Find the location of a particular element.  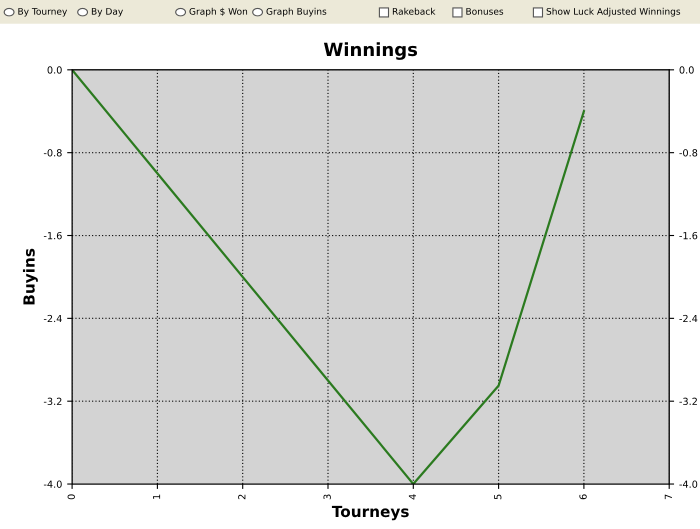

text: Graph Buyins is located at coordinates (296, 12).